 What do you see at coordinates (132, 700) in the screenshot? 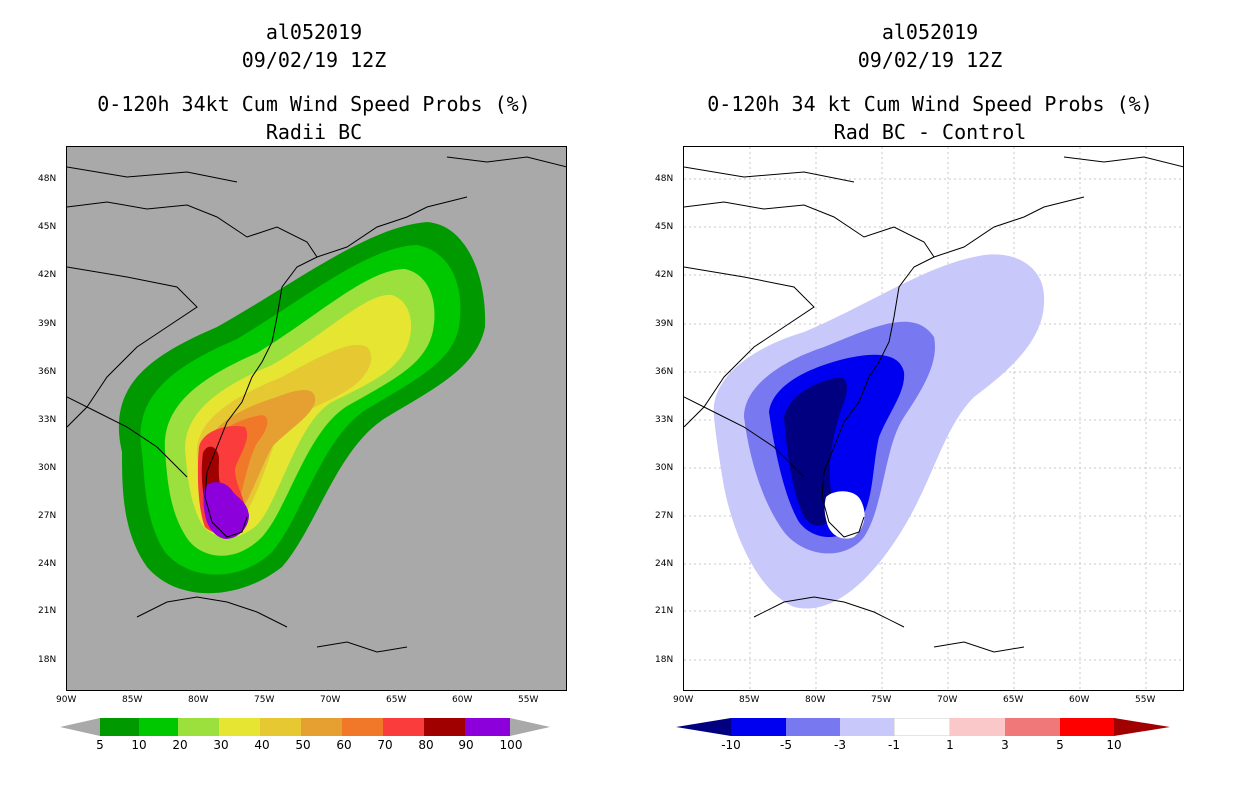
I see `left-lon-85: 85W` at bounding box center [132, 700].